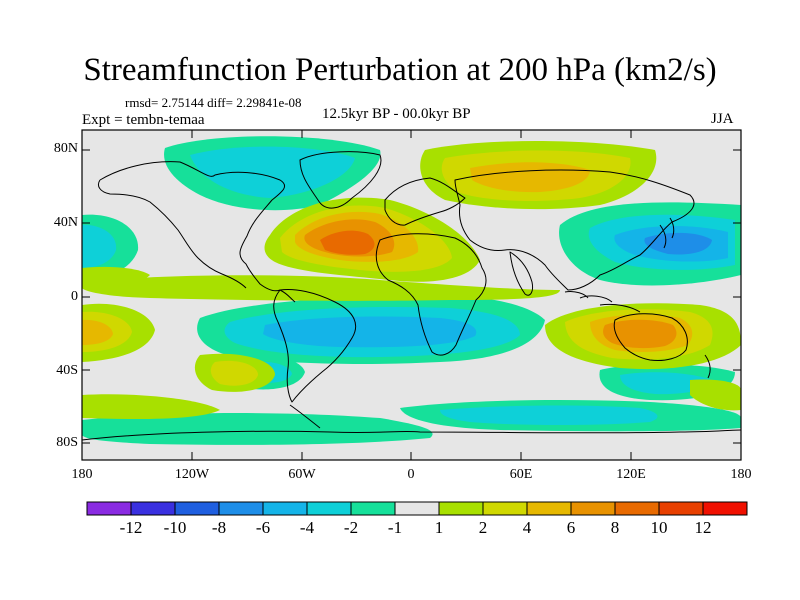  Describe the element at coordinates (347, 242) in the screenshot. I see `contour-pos-atlantic-north-peak` at that location.